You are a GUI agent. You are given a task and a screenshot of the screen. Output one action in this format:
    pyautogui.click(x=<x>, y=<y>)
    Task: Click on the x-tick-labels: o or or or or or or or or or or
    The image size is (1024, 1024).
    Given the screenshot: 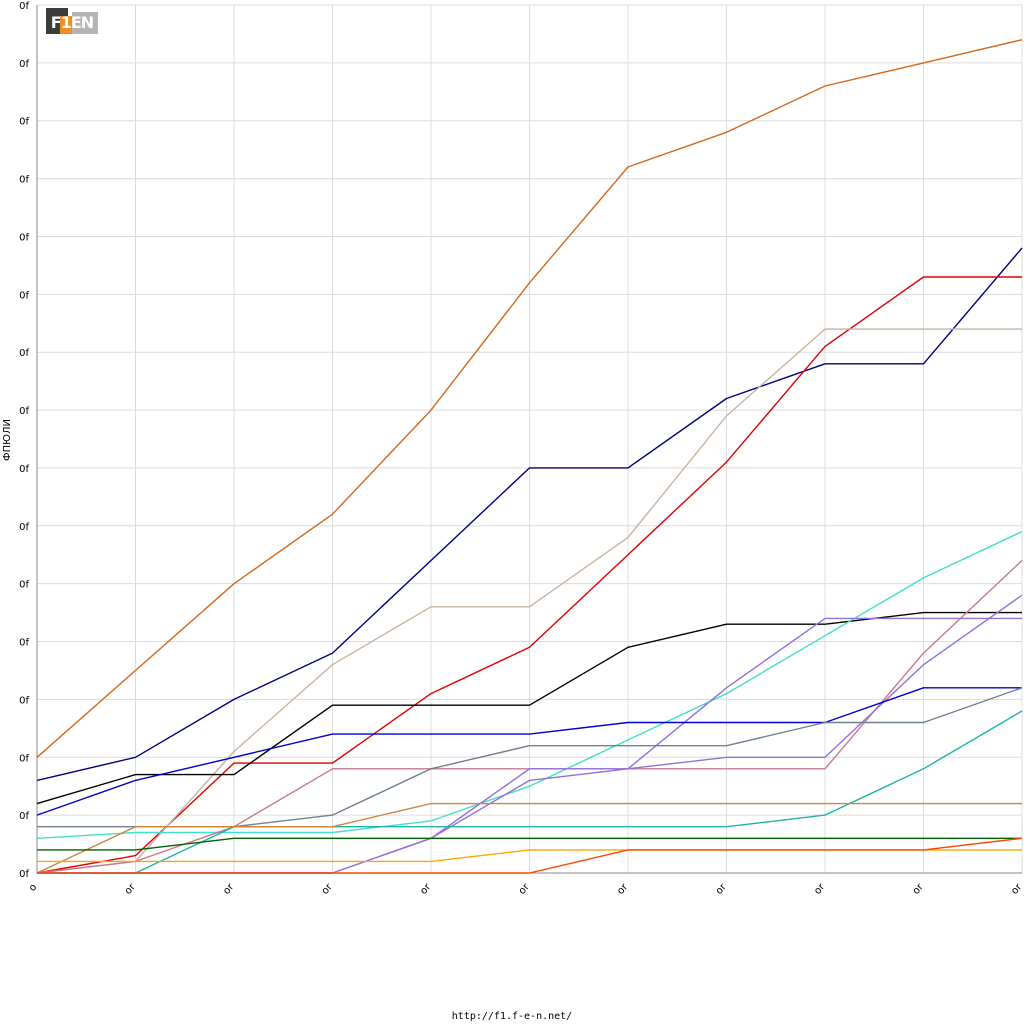 What is the action you would take?
    pyautogui.click(x=525, y=889)
    